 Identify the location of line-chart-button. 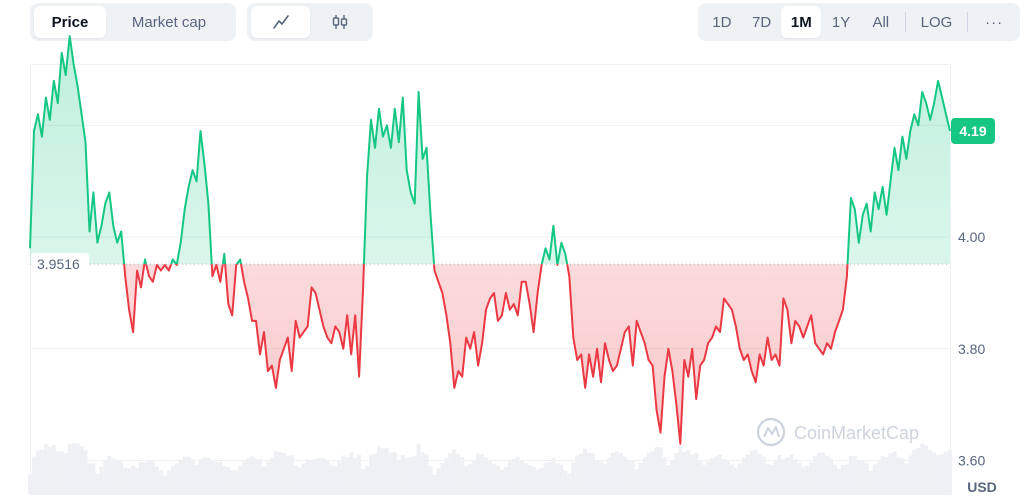
(280, 22).